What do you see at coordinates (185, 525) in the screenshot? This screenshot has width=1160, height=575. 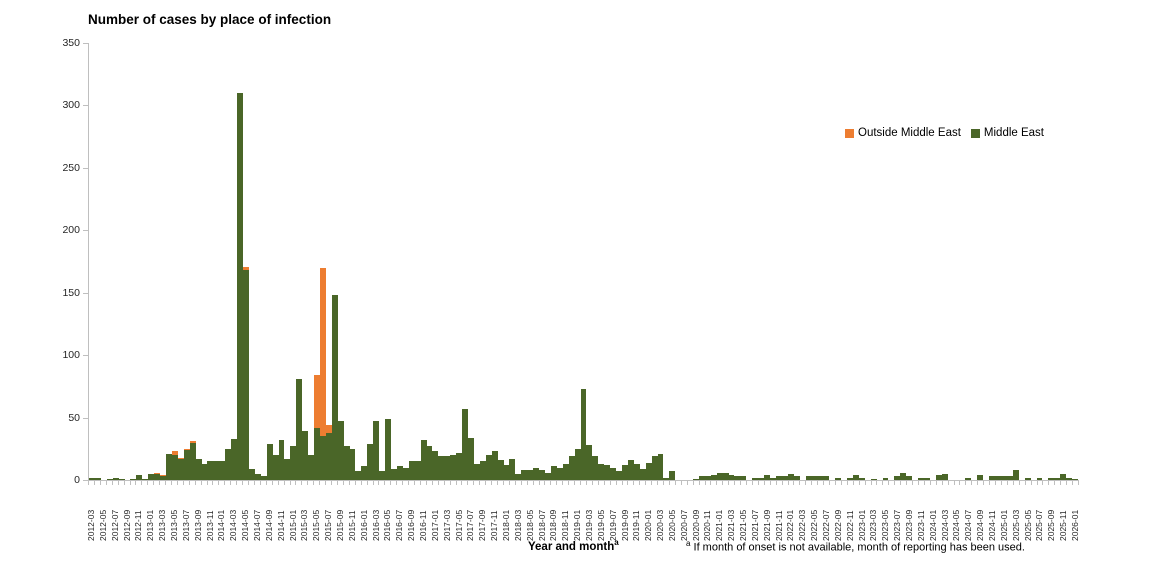 I see `x-tick-label: 2013-07` at bounding box center [185, 525].